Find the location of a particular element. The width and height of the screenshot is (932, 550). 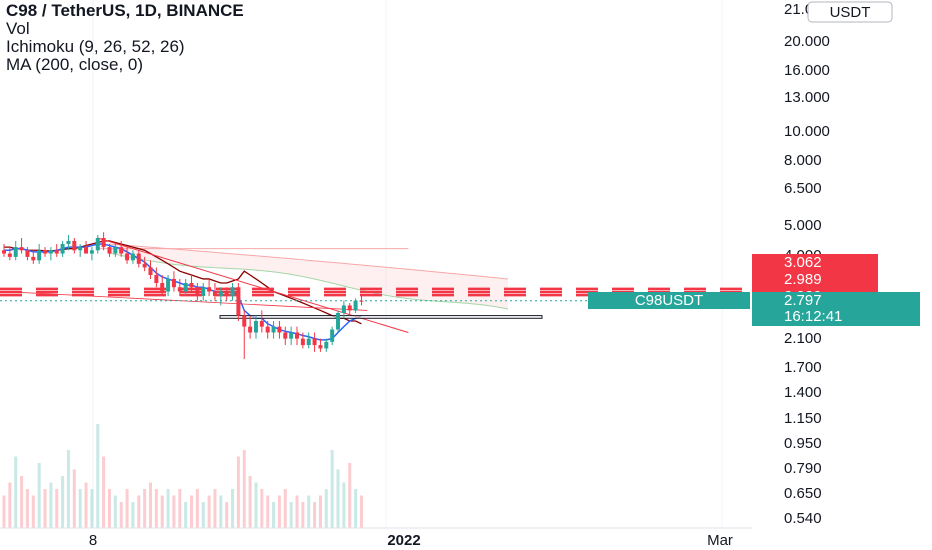

indicator-vol: Vol is located at coordinates (18, 28).